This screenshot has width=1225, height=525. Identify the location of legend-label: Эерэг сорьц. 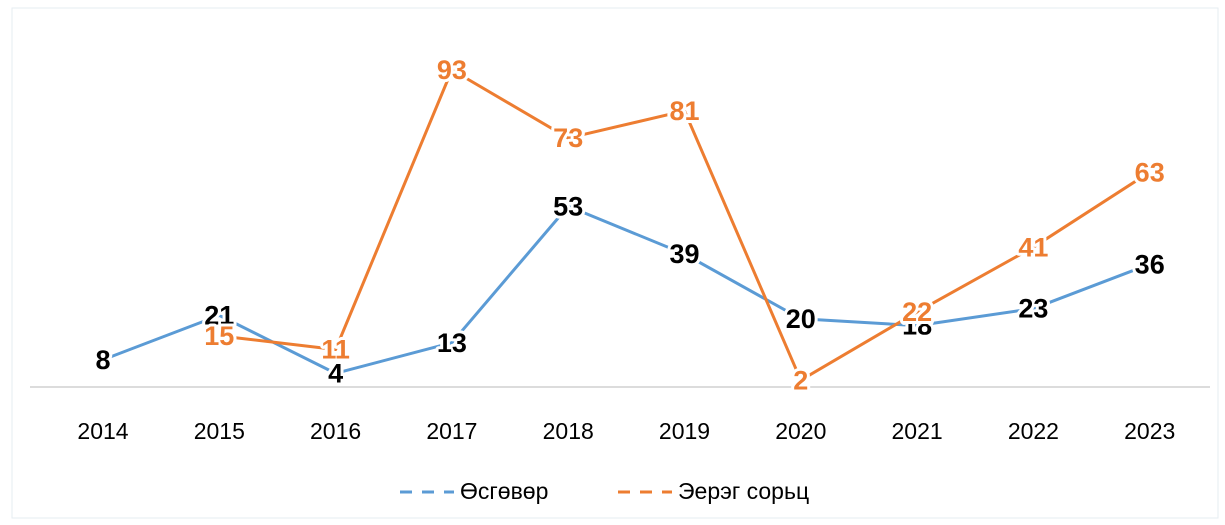
(743, 491).